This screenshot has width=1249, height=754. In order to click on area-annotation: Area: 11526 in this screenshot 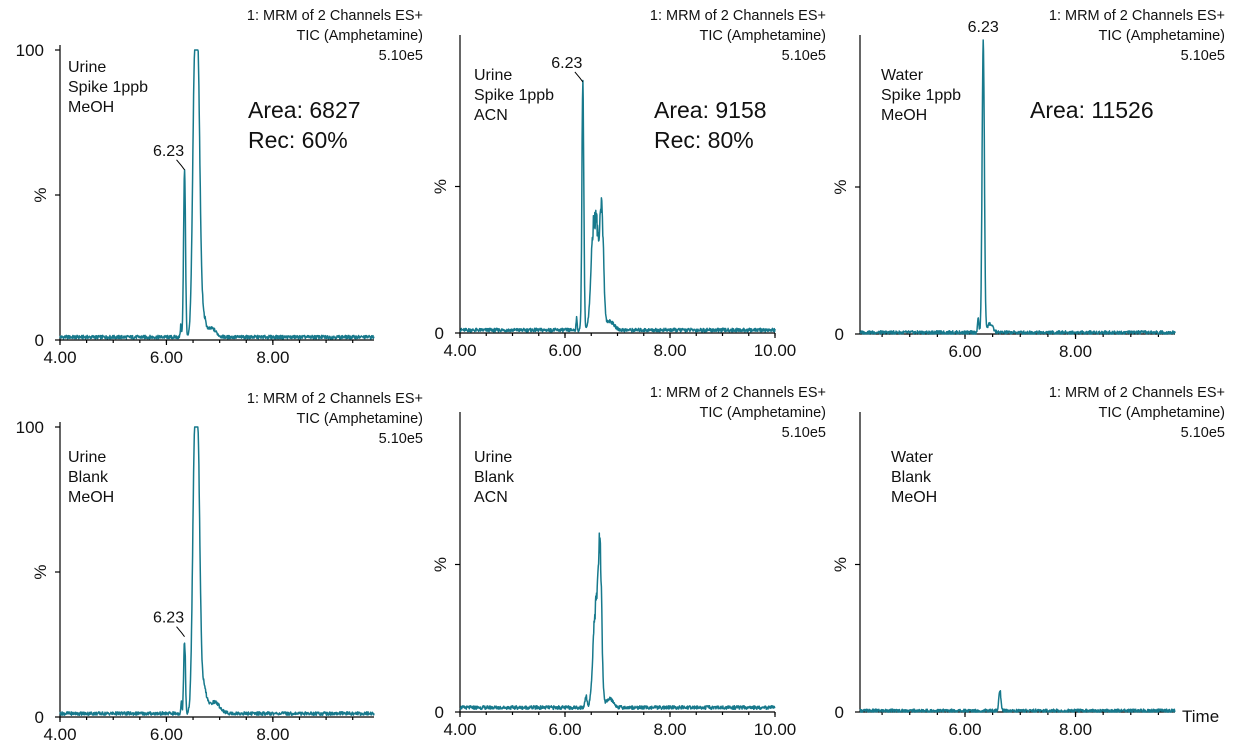, I will do `click(1092, 110)`.